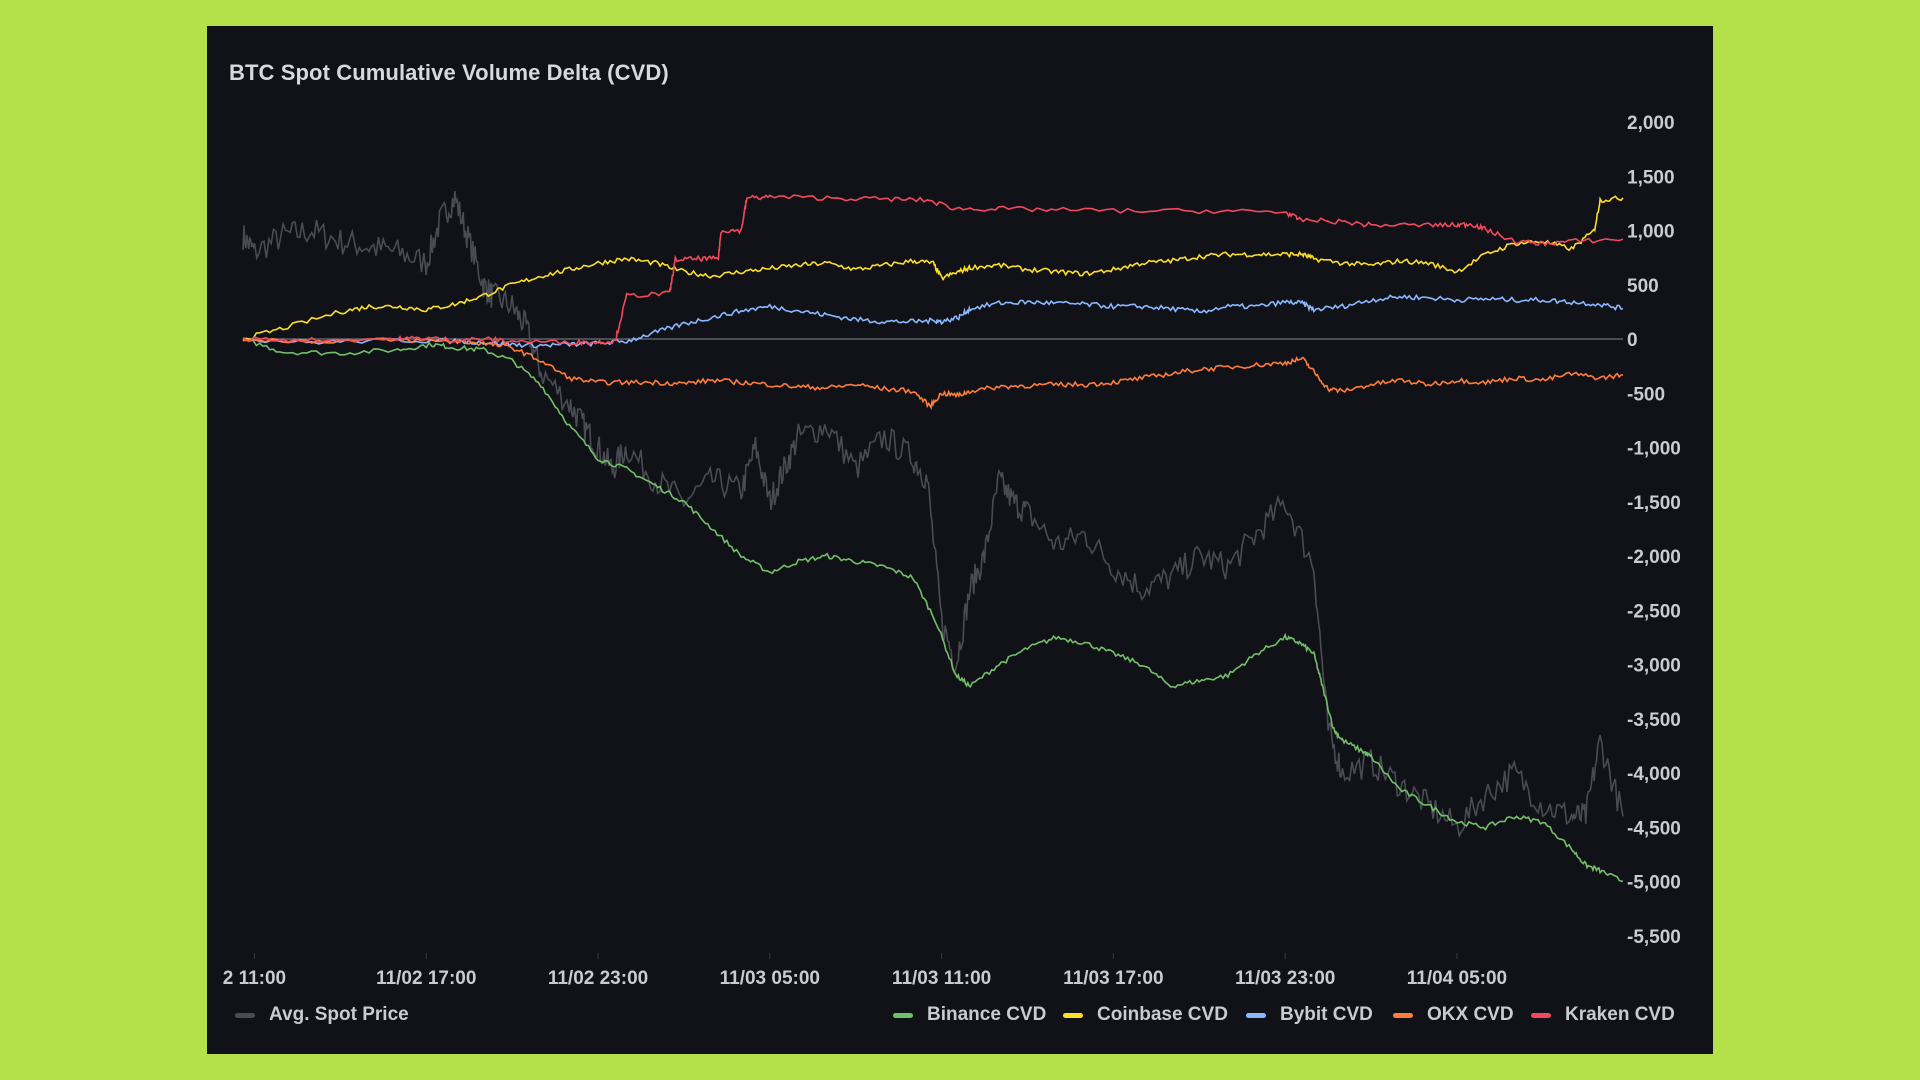  I want to click on legend-label: Coinbase CVD, so click(1162, 1014).